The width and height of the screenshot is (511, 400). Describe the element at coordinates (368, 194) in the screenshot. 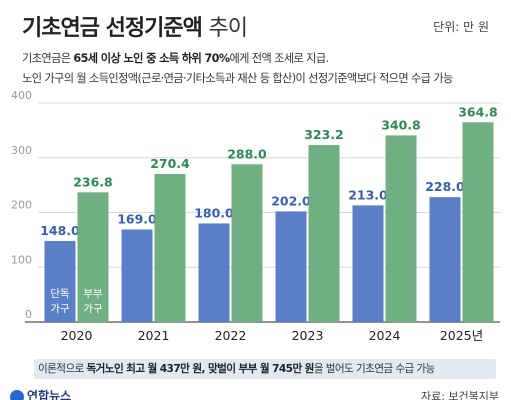

I see `data-label: 213.0` at that location.